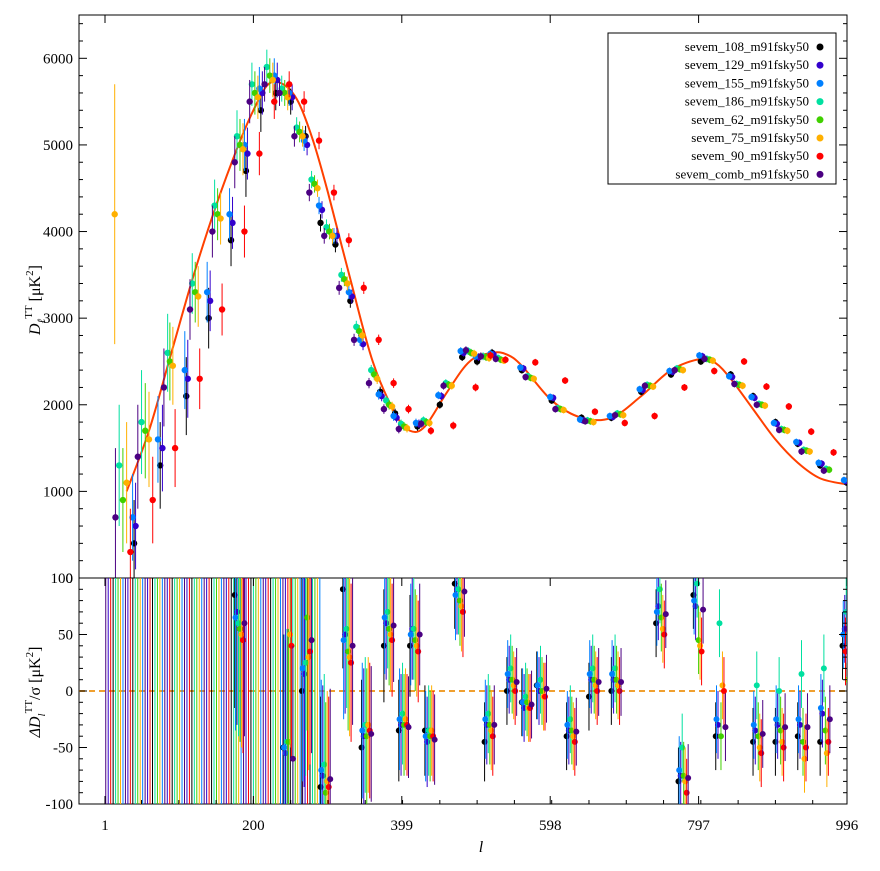 Image resolution: width=880 pixels, height=871 pixels. Describe the element at coordinates (35, 329) in the screenshot. I see `top-ylabel-symbol: D` at that location.